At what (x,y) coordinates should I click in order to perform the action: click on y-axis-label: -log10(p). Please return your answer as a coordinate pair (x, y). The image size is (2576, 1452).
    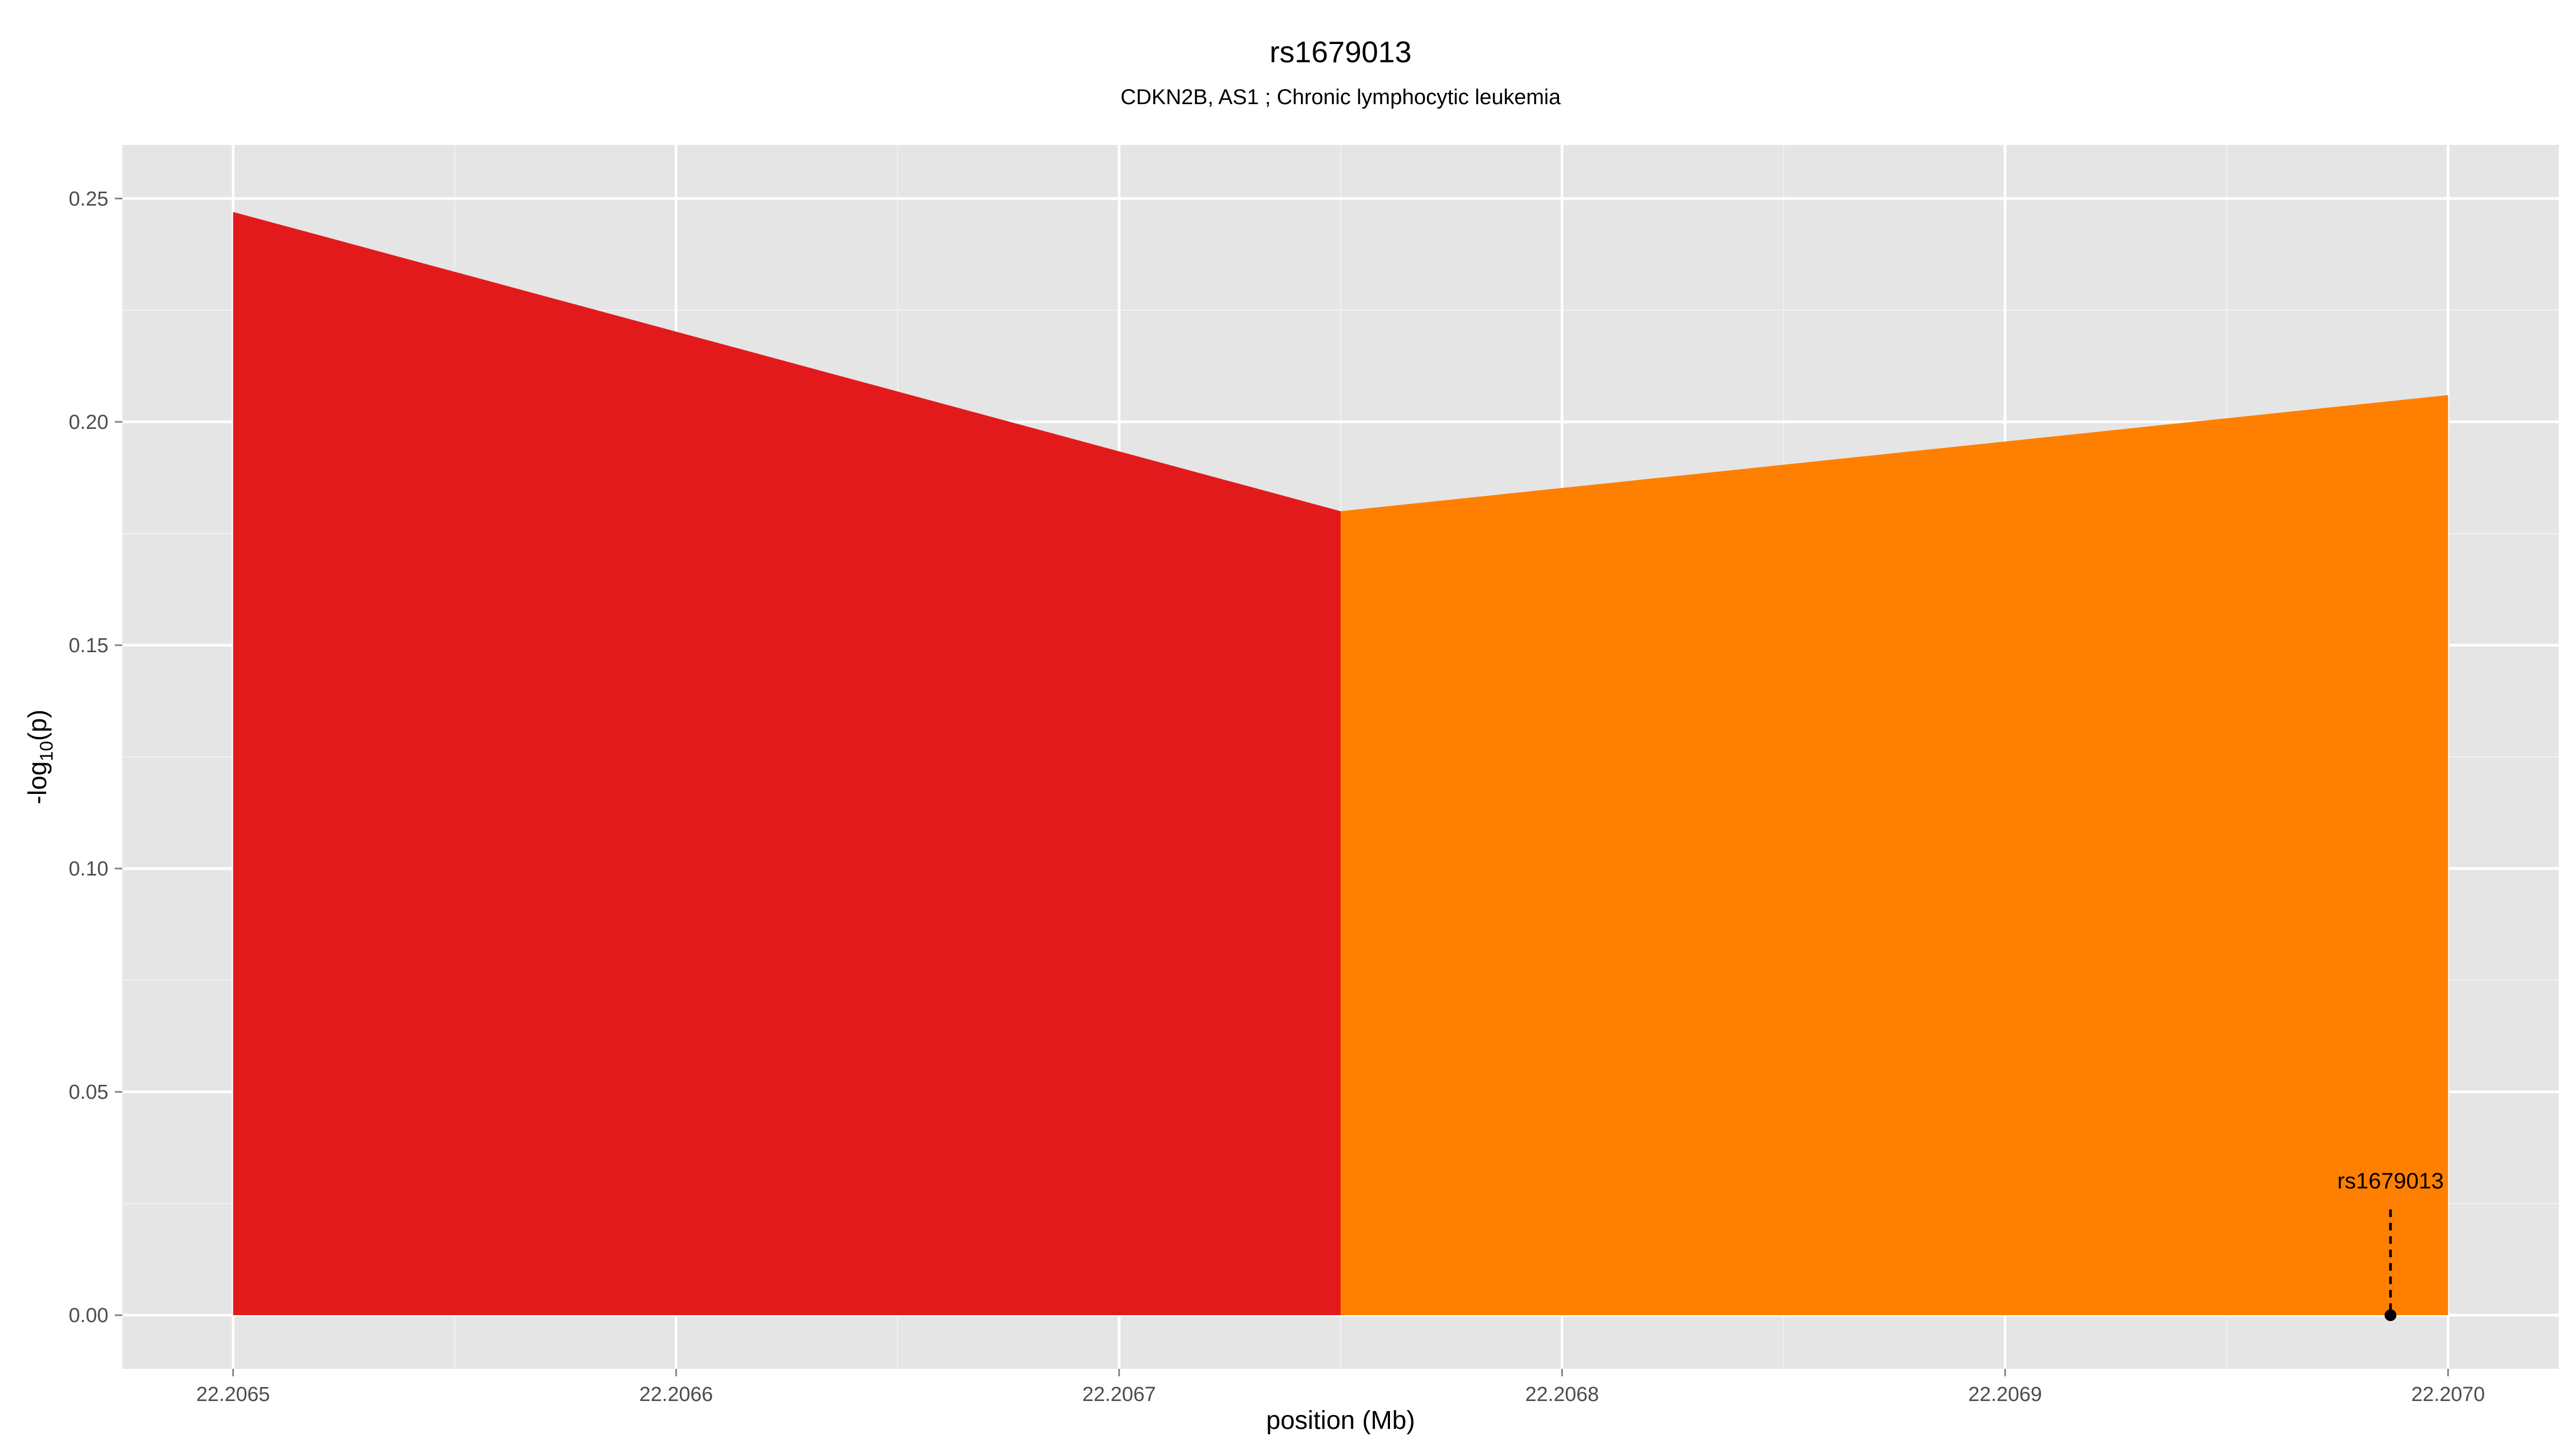
    Looking at the image, I should click on (40, 757).